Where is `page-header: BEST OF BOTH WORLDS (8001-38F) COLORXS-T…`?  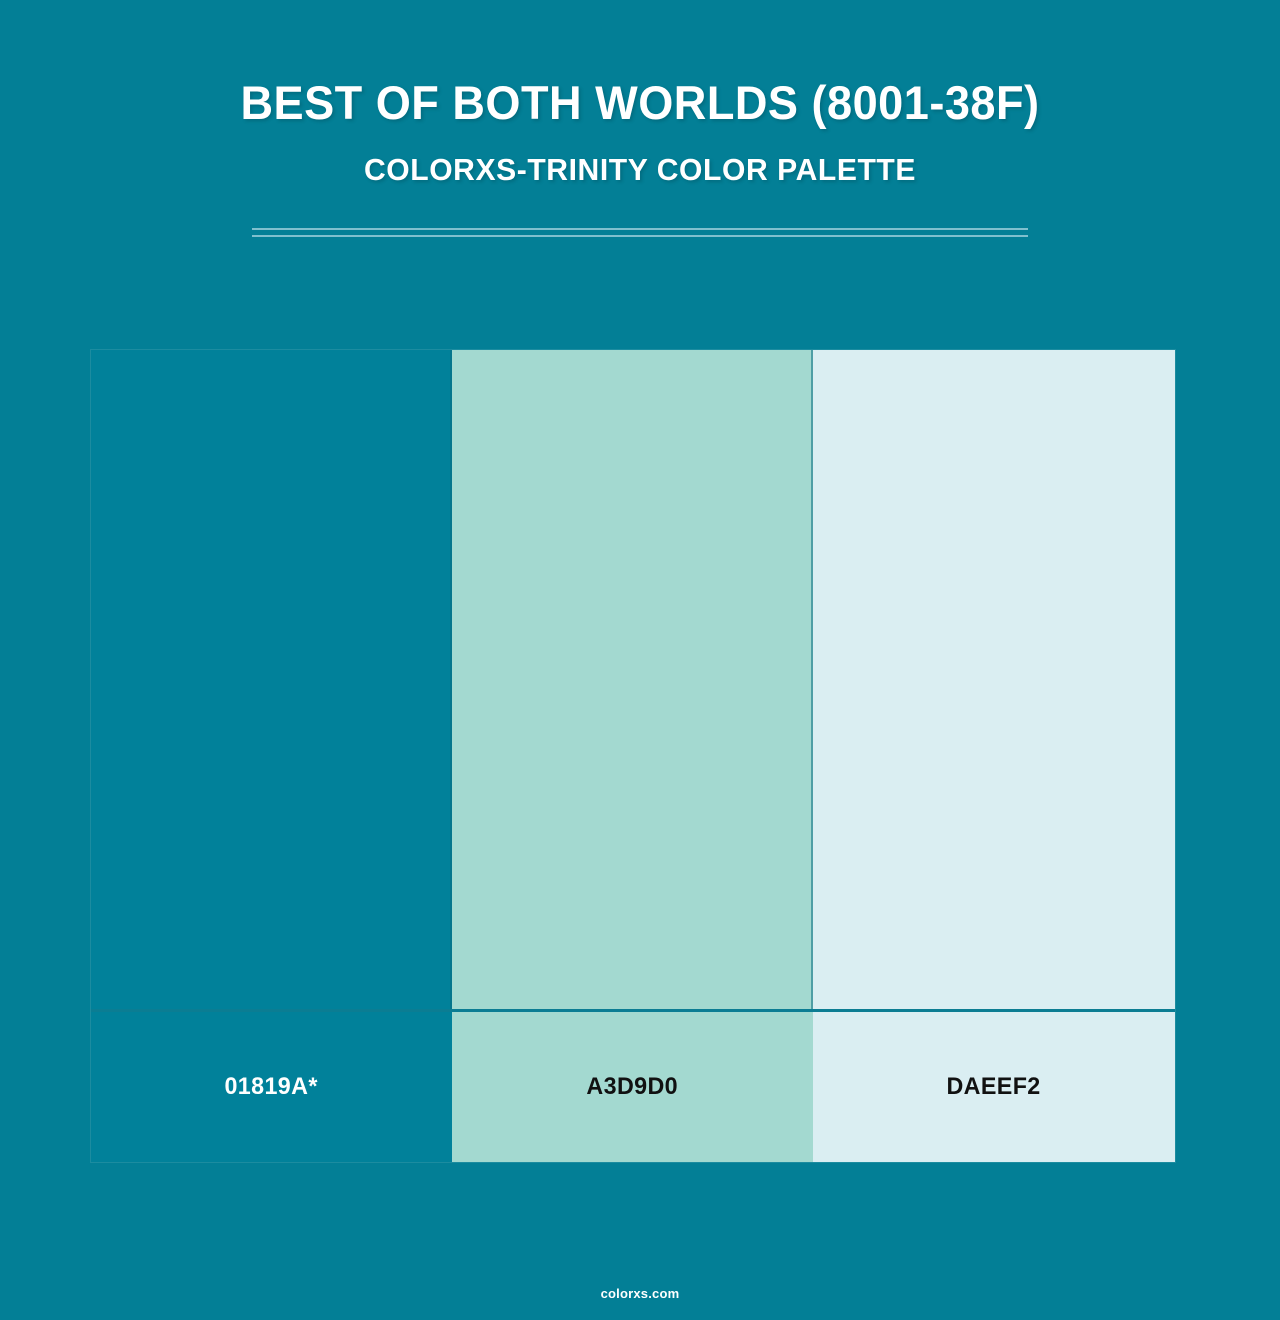
page-header: BEST OF BOTH WORLDS (8001-38F) COLORXS-T… is located at coordinates (640, 94).